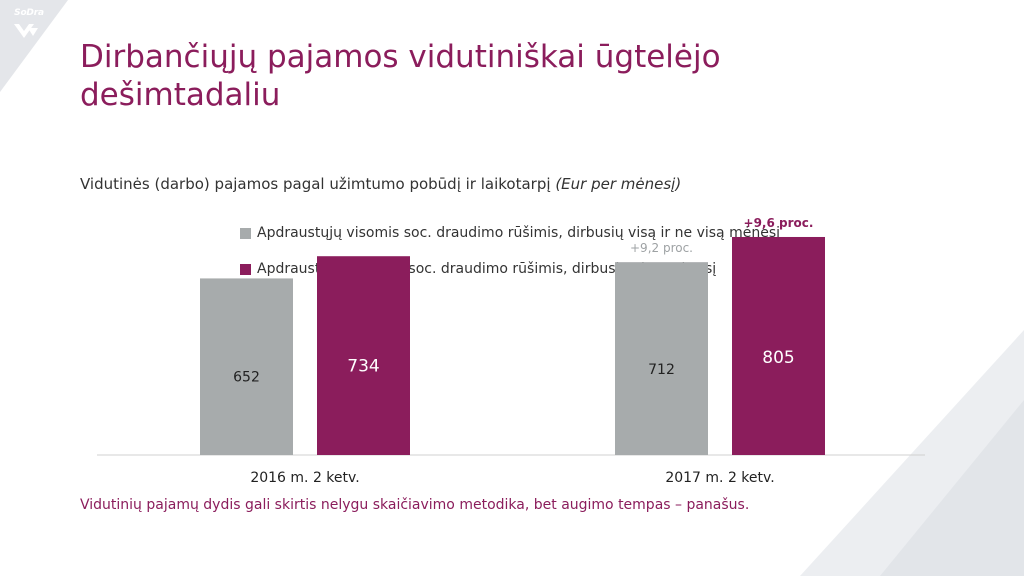 The width and height of the screenshot is (1024, 576). Describe the element at coordinates (661, 370) in the screenshot. I see `data-label-gray-1: 712` at that location.